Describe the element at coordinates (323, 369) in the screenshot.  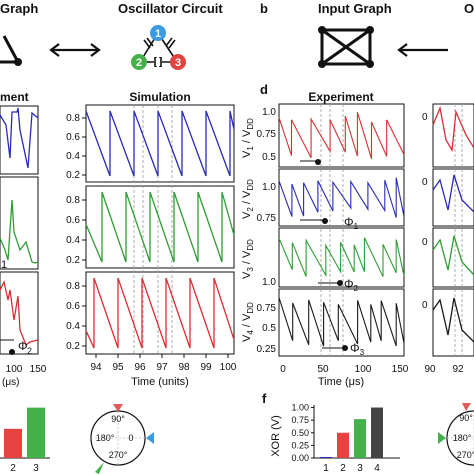
I see `exp-xtick: 50` at that location.